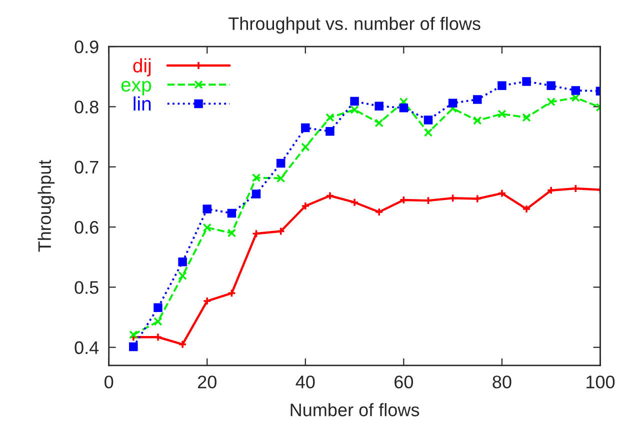 This screenshot has height=435, width=622. I want to click on x-tick-label: 0, so click(109, 382).